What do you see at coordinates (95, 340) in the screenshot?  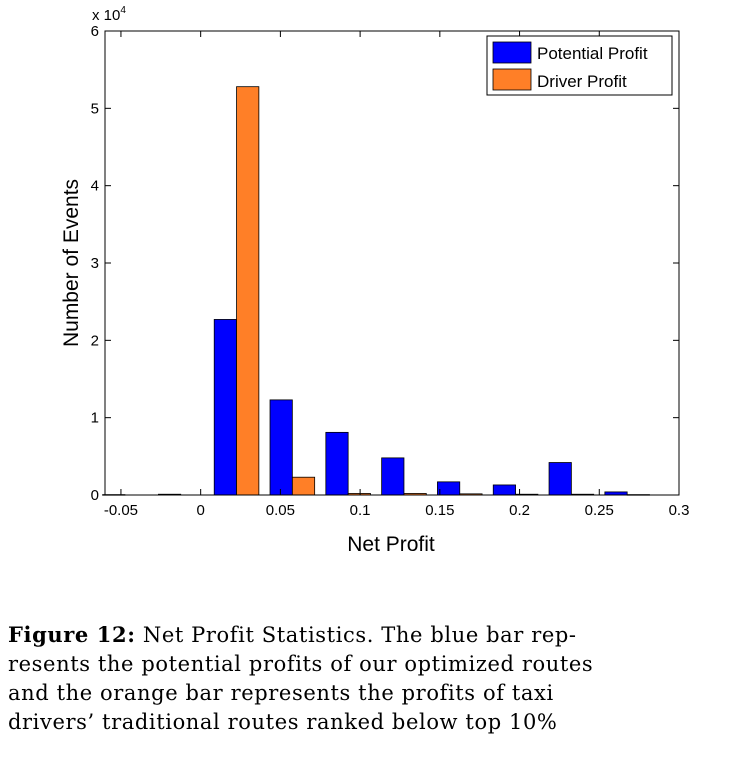 I see `y-tick-label: 2` at bounding box center [95, 340].